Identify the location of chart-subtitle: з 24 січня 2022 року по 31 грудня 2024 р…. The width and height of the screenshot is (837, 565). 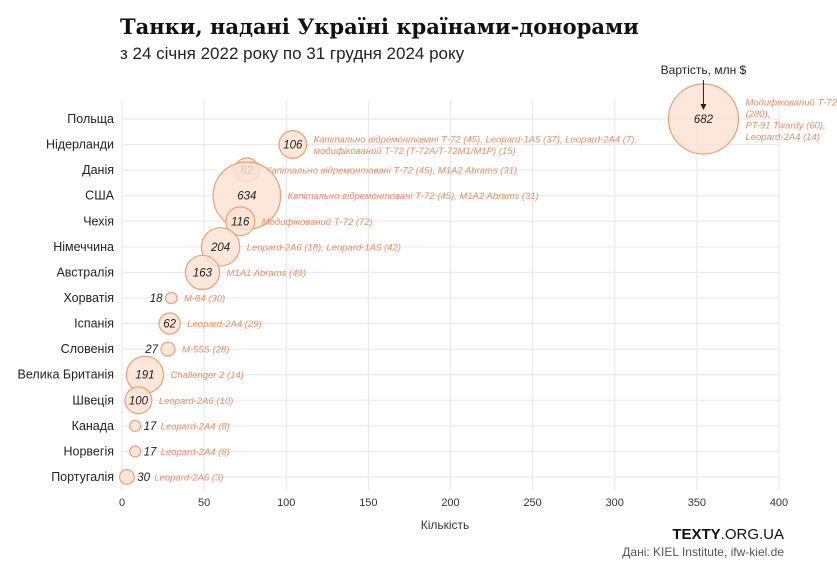
(292, 53).